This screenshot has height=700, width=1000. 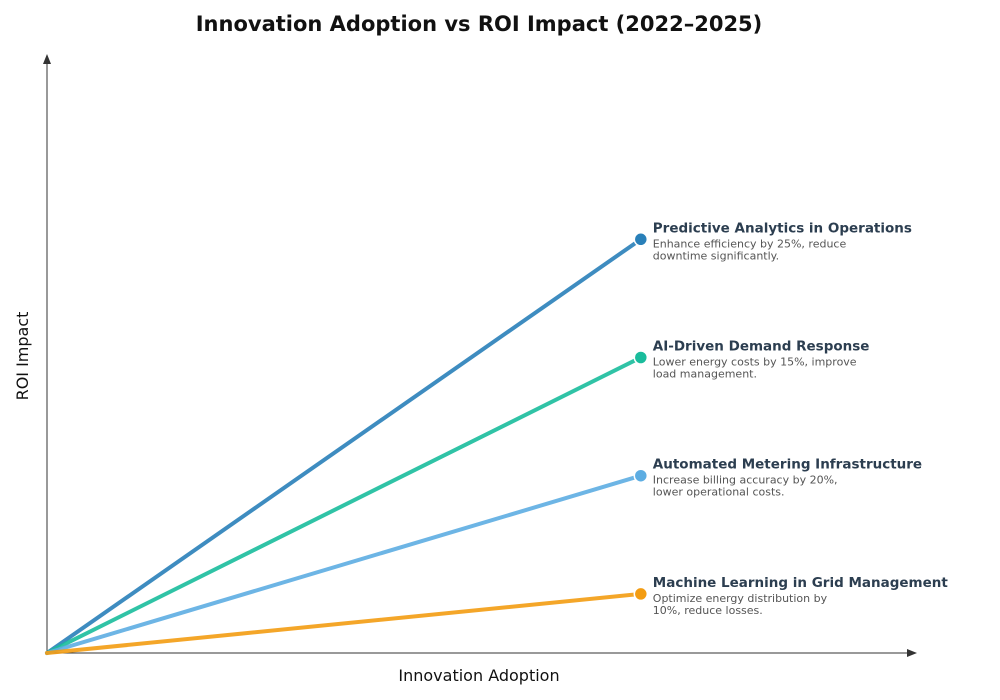 I want to click on y-axis-arrow, so click(x=47, y=59).